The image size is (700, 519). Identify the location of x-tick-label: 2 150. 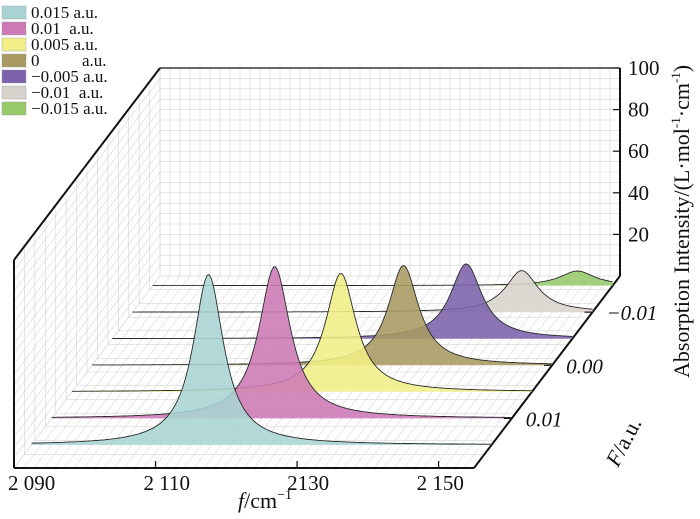
(440, 483).